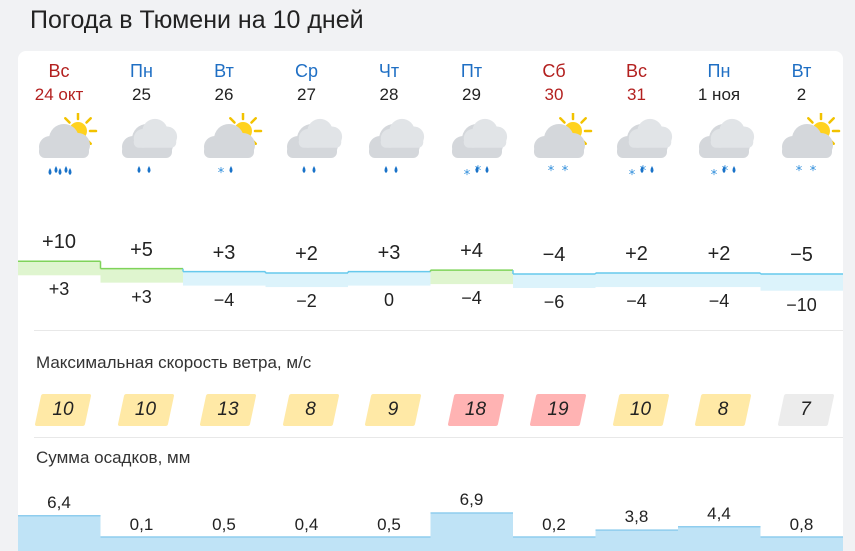  I want to click on temp-max: +4, so click(471, 251).